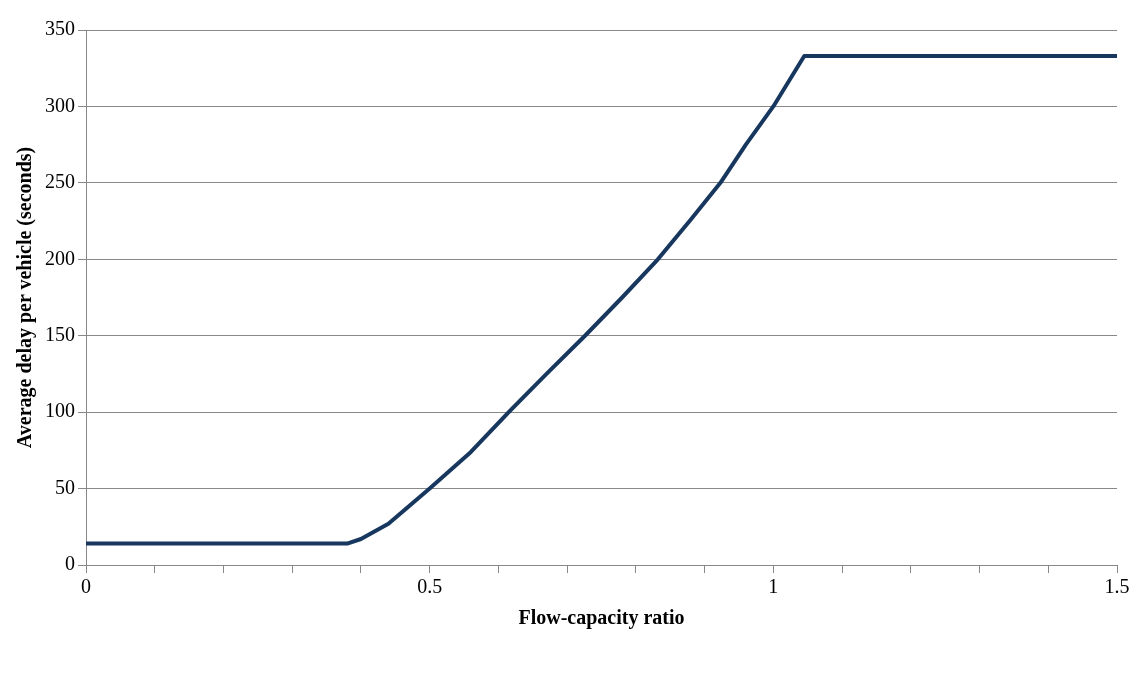 The width and height of the screenshot is (1147, 675). What do you see at coordinates (65, 486) in the screenshot?
I see `y-tick-label: 50` at bounding box center [65, 486].